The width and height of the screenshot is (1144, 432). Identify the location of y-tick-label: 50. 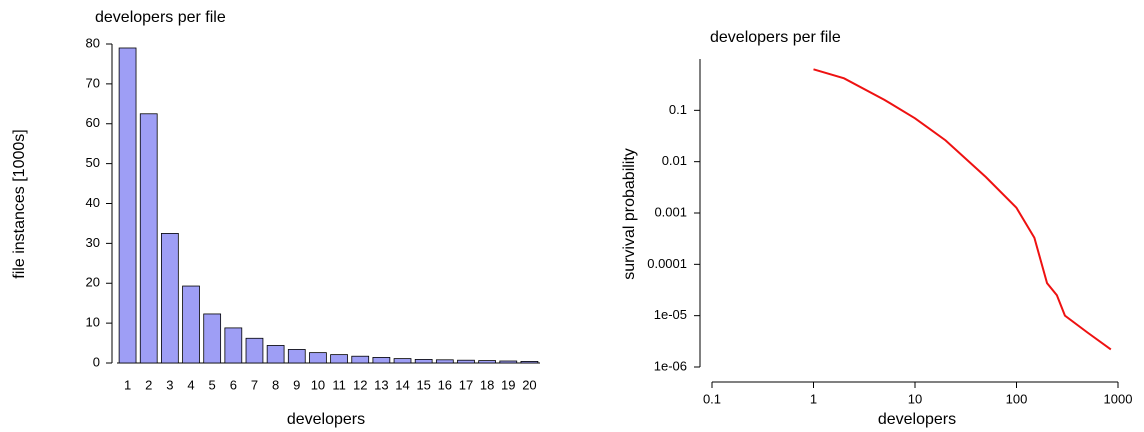
(93, 162).